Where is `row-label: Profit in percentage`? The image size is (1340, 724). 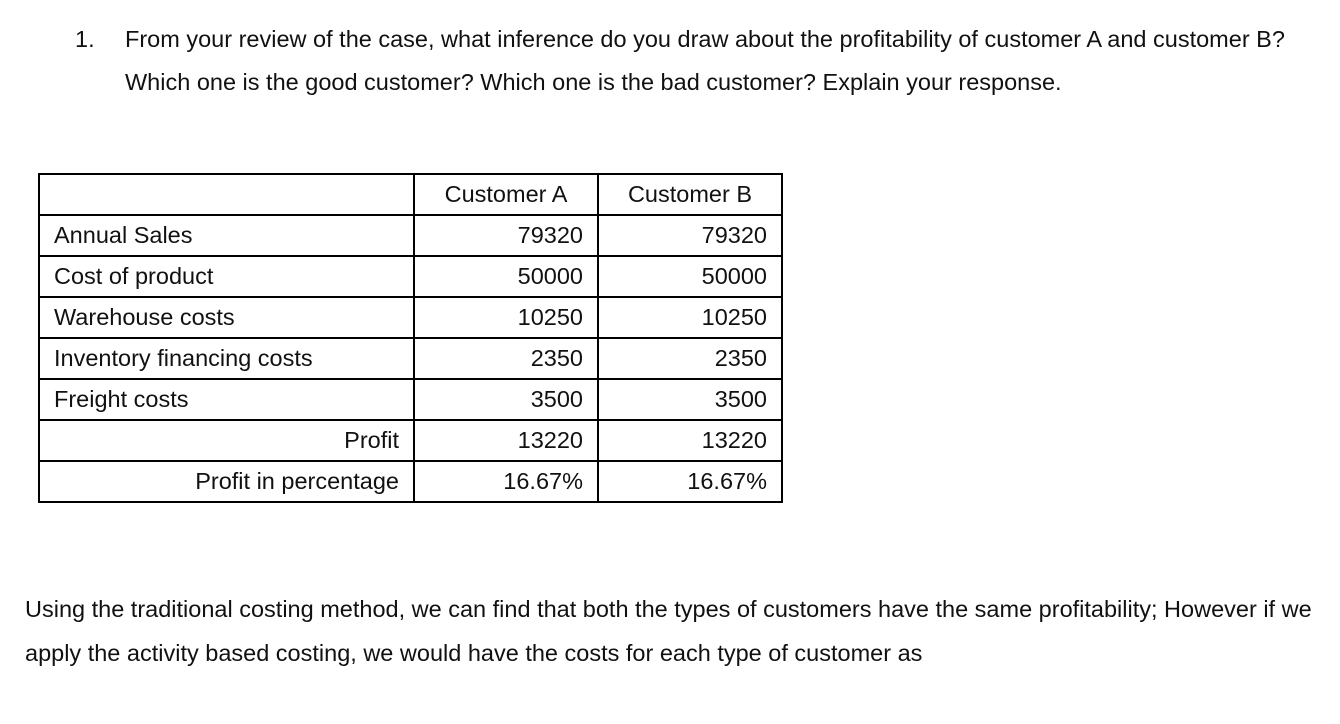
row-label: Profit in percentage is located at coordinates (226, 481).